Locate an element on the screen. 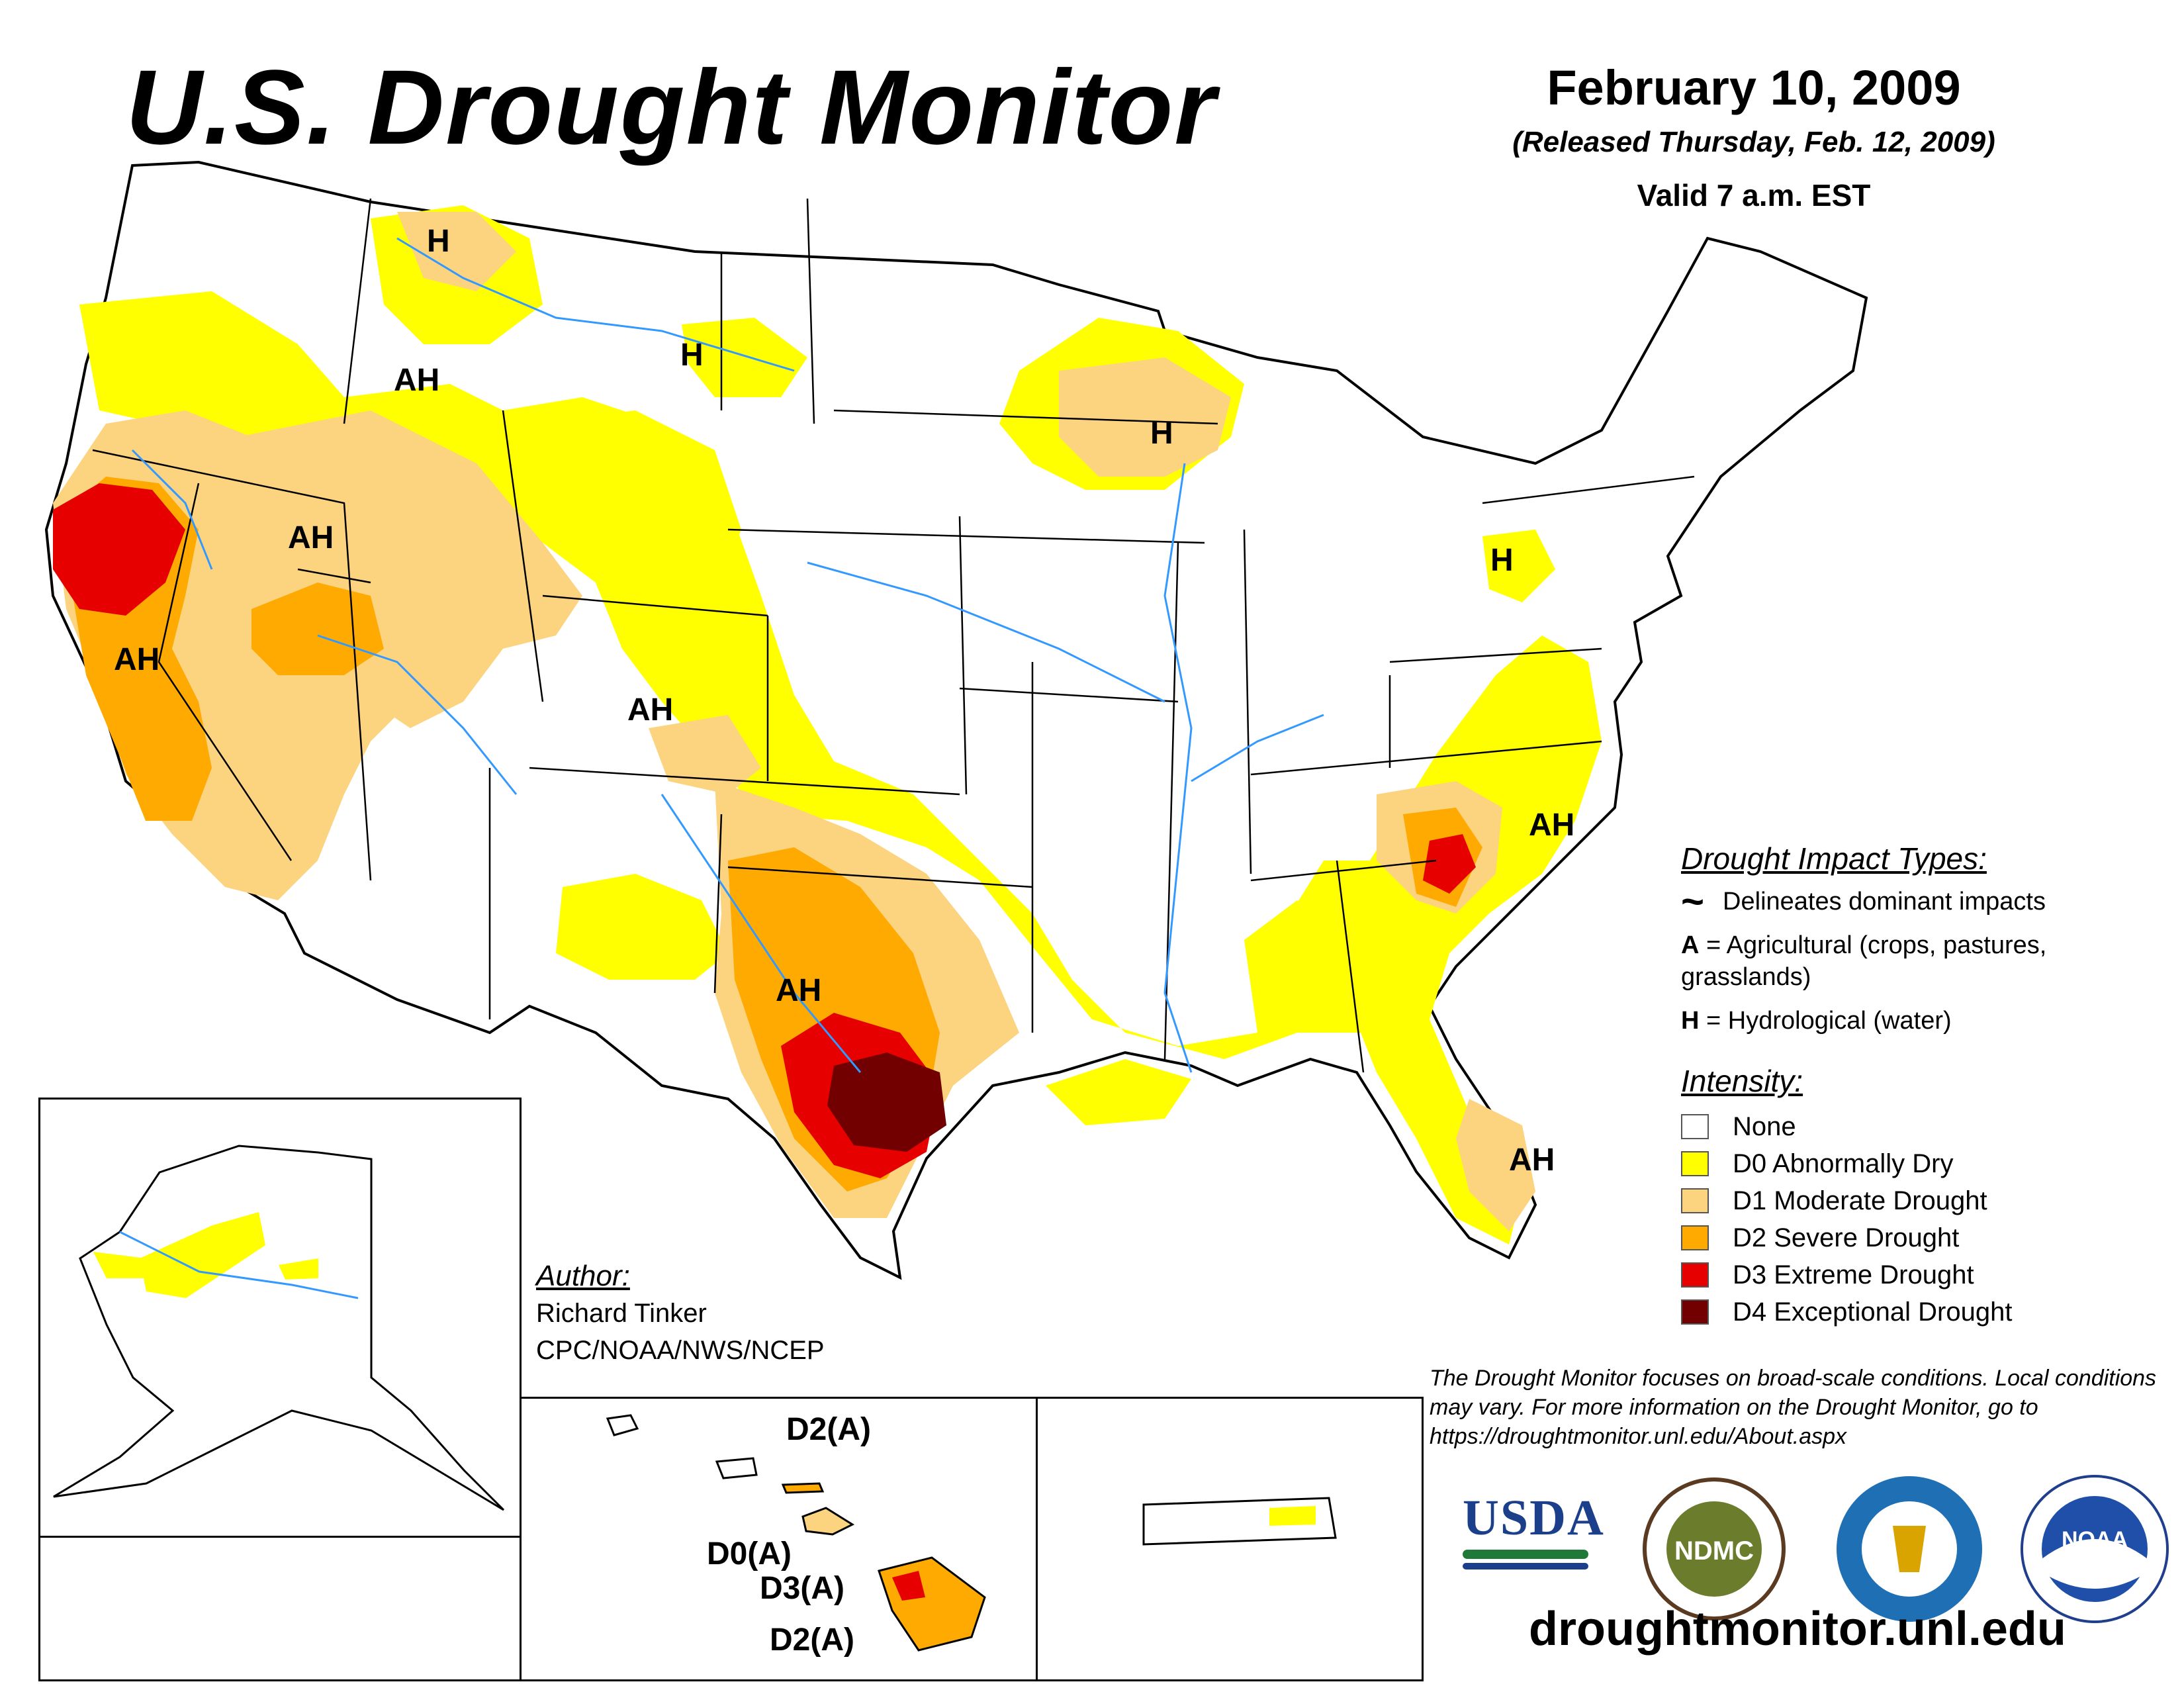 This screenshot has height=1688, width=2184. delineates-row: ~ Delineates dominant impacts is located at coordinates (1920, 901).